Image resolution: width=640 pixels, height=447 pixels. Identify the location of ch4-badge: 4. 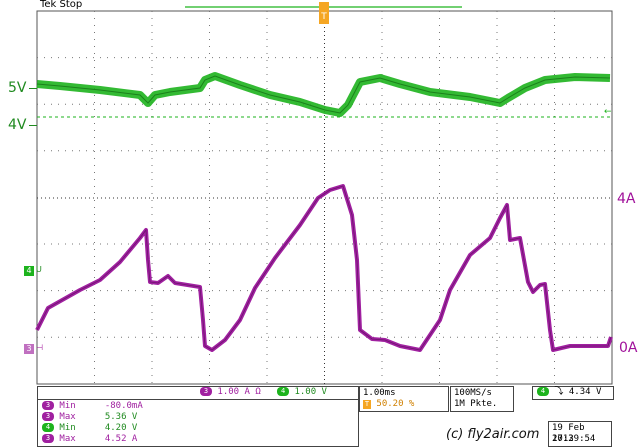
(283, 391).